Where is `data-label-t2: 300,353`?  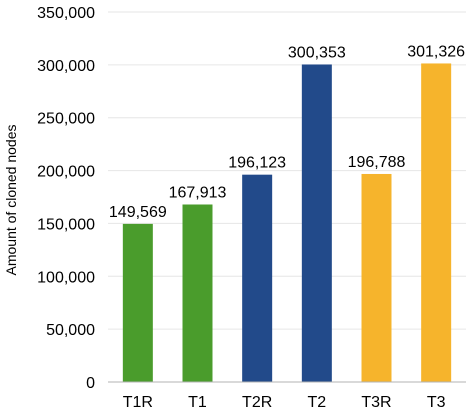 data-label-t2: 300,353 is located at coordinates (317, 52).